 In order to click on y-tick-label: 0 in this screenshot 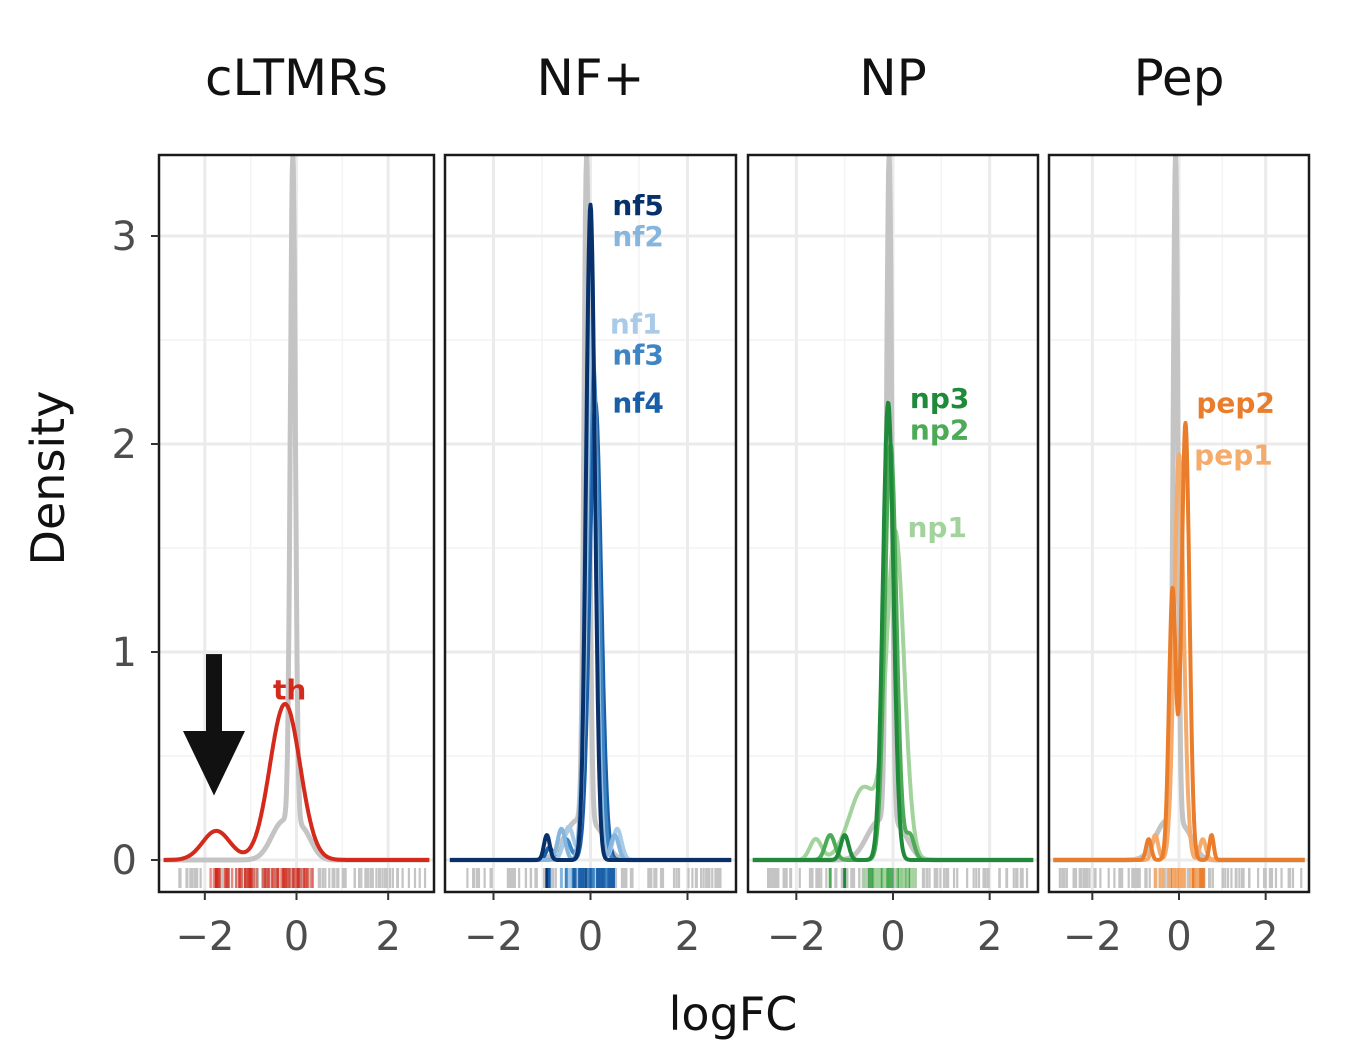, I will do `click(124, 861)`.